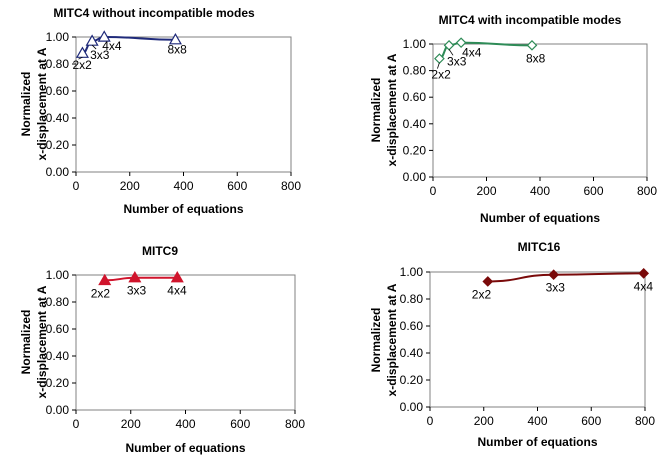 This screenshot has height=463, width=660. Describe the element at coordinates (154, 13) in the screenshot. I see `chart-title: MITC4 without incompatible modes` at that location.